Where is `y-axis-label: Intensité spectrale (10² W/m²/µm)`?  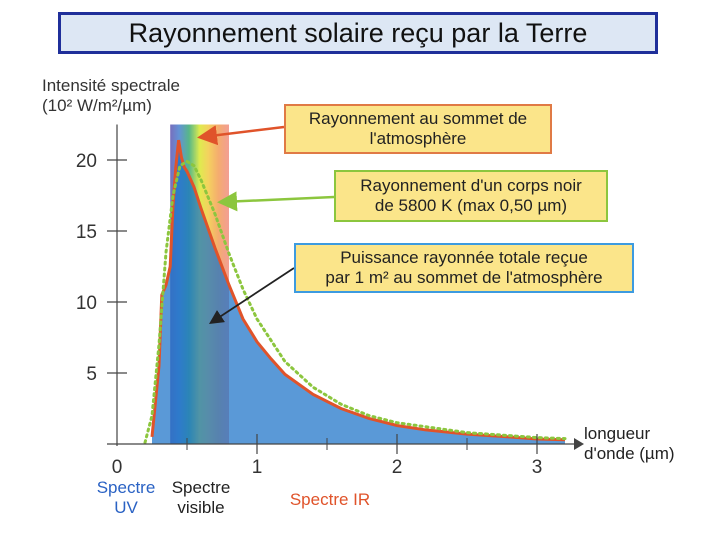
y-axis-label: Intensité spectrale (10² W/m²/µm) is located at coordinates (111, 96).